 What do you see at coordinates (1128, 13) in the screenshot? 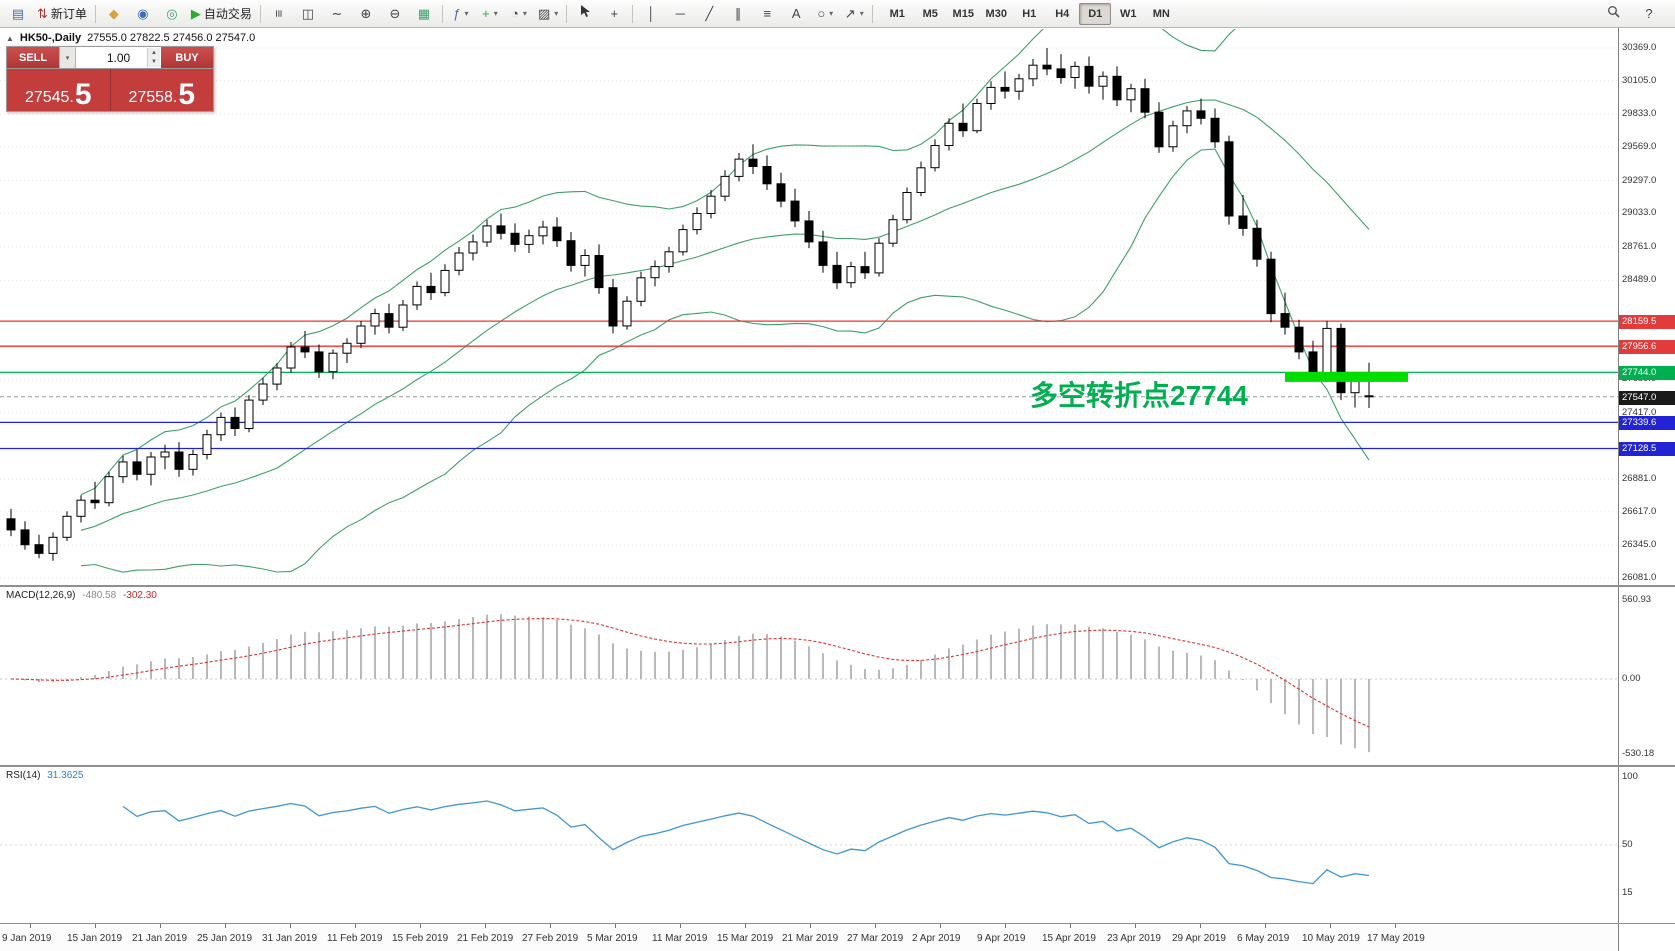
I see `timeframe-w1: W1` at bounding box center [1128, 13].